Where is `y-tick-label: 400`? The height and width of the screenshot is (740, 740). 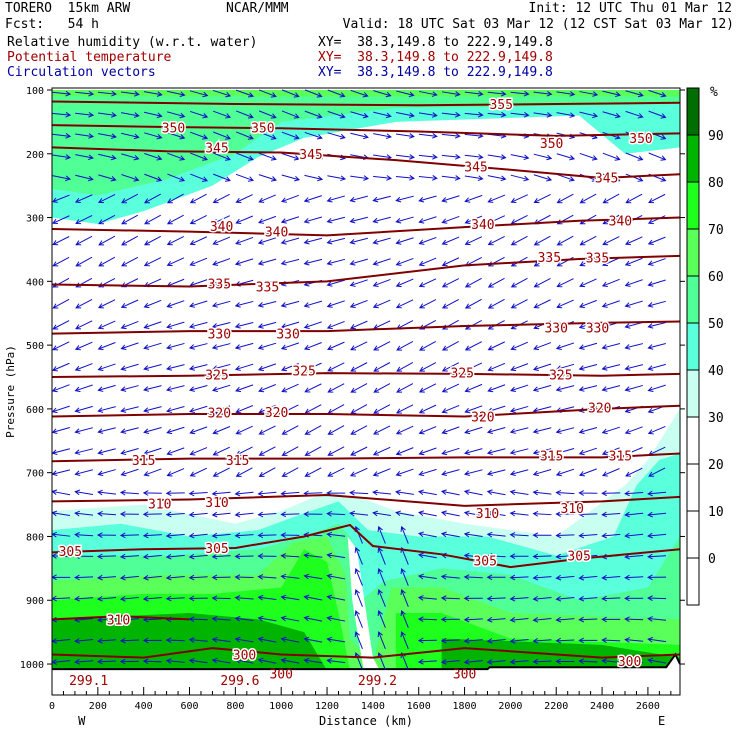 y-tick-label: 400 is located at coordinates (35, 282).